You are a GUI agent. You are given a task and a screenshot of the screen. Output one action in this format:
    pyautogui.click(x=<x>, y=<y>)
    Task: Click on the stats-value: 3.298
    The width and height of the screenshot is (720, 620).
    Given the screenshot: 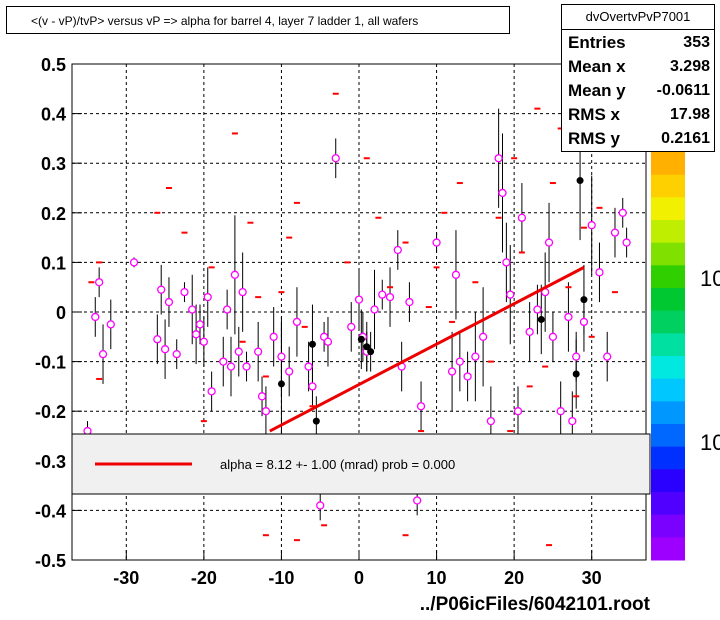 What is the action you would take?
    pyautogui.click(x=689, y=66)
    